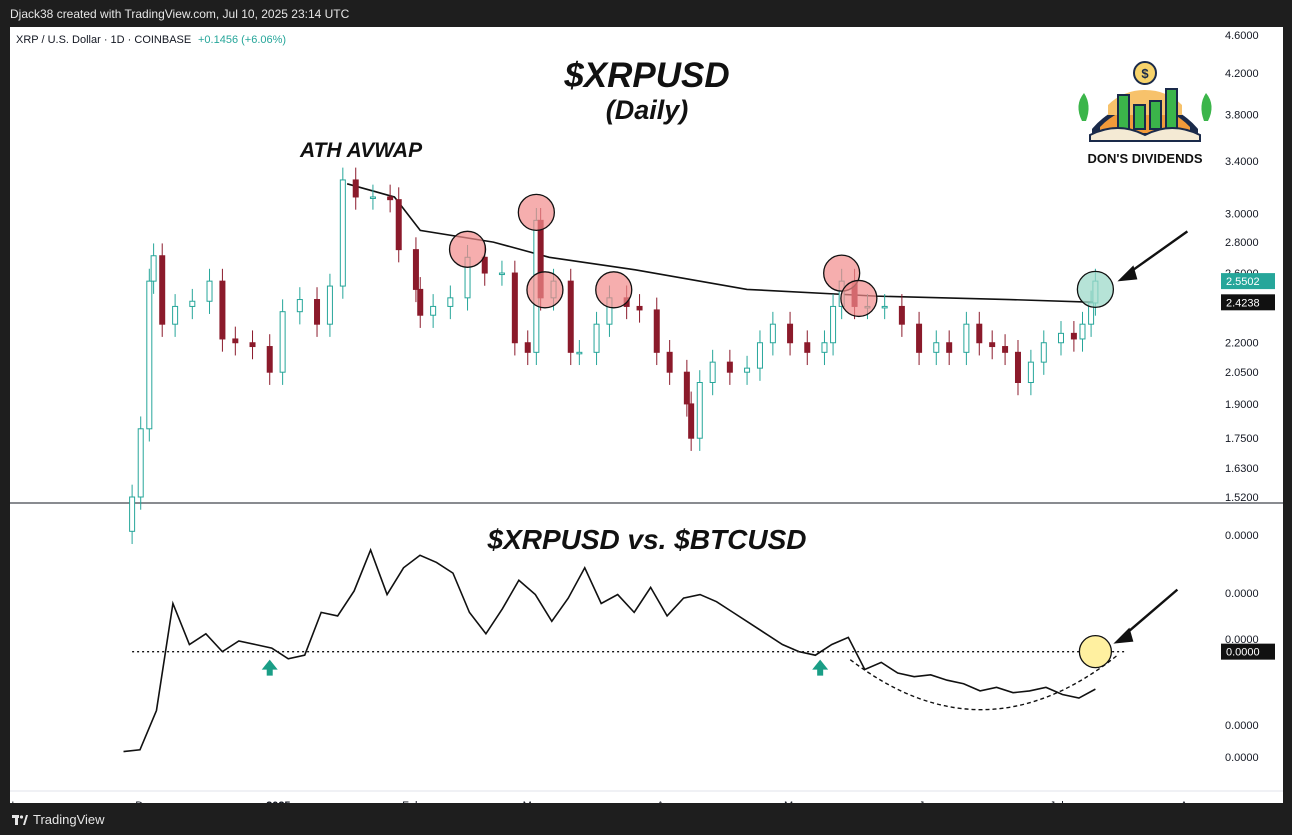 The image size is (1292, 835). Describe the element at coordinates (1242, 36) in the screenshot. I see `price-tick-label: 4.6000` at that location.